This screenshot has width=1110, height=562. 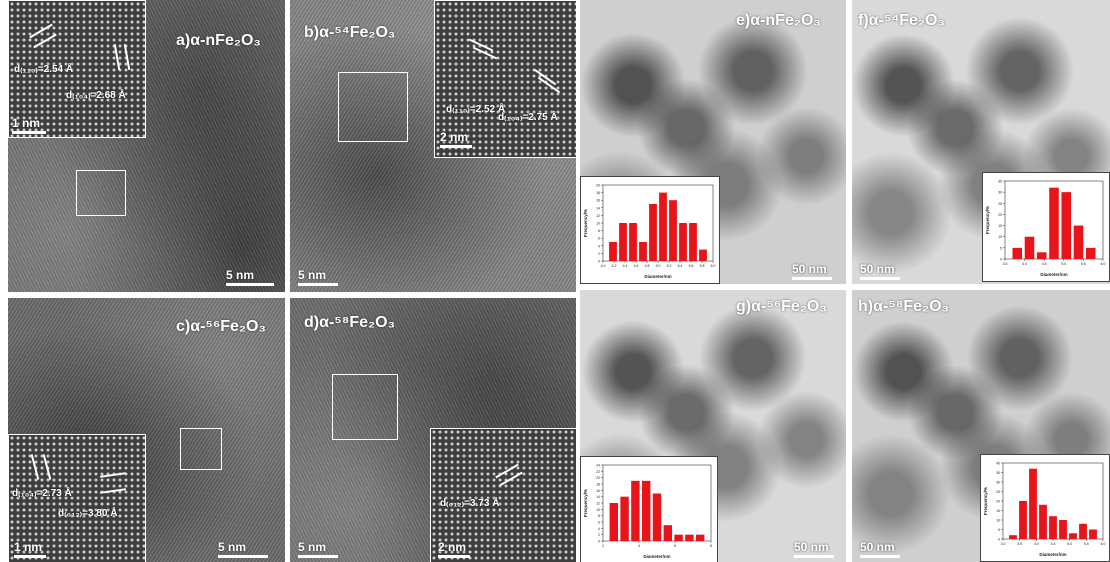 I want to click on panel-c-inset-scale-bar: 1 nm, so click(x=30, y=549).